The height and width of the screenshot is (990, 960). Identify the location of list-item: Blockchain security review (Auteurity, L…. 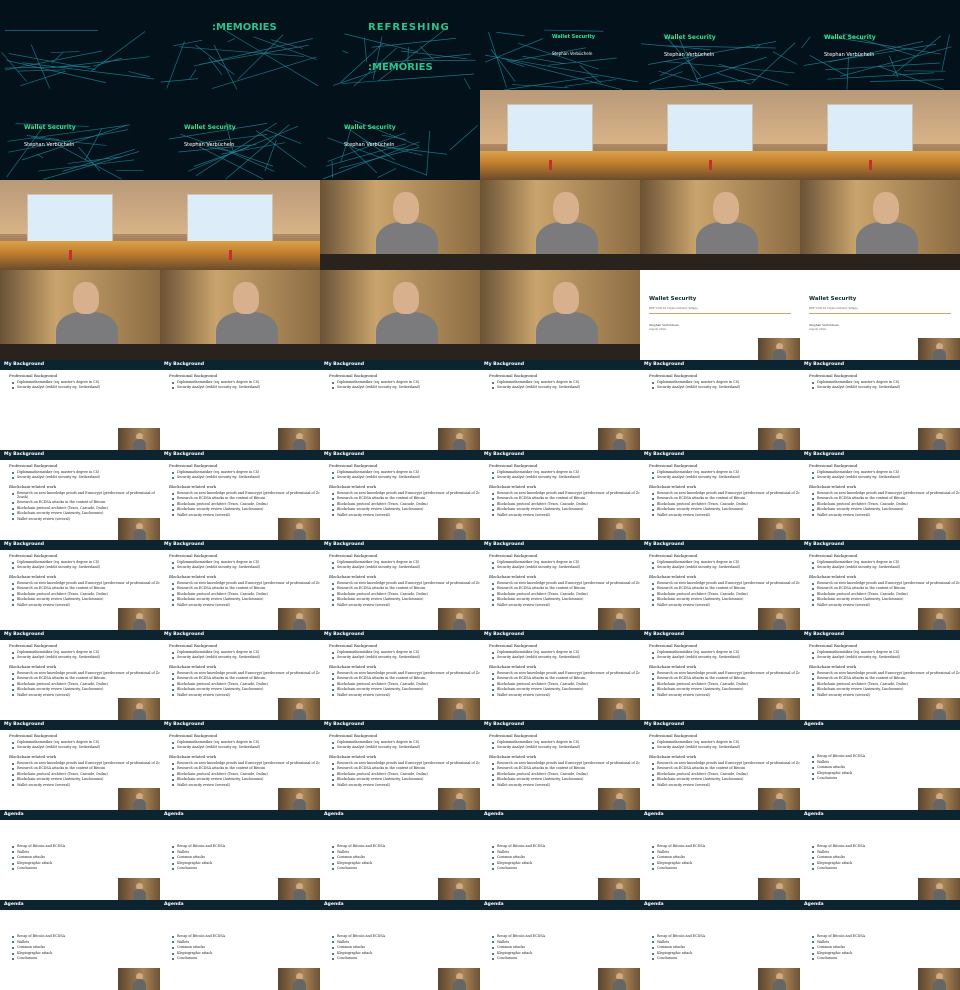
(566, 779).